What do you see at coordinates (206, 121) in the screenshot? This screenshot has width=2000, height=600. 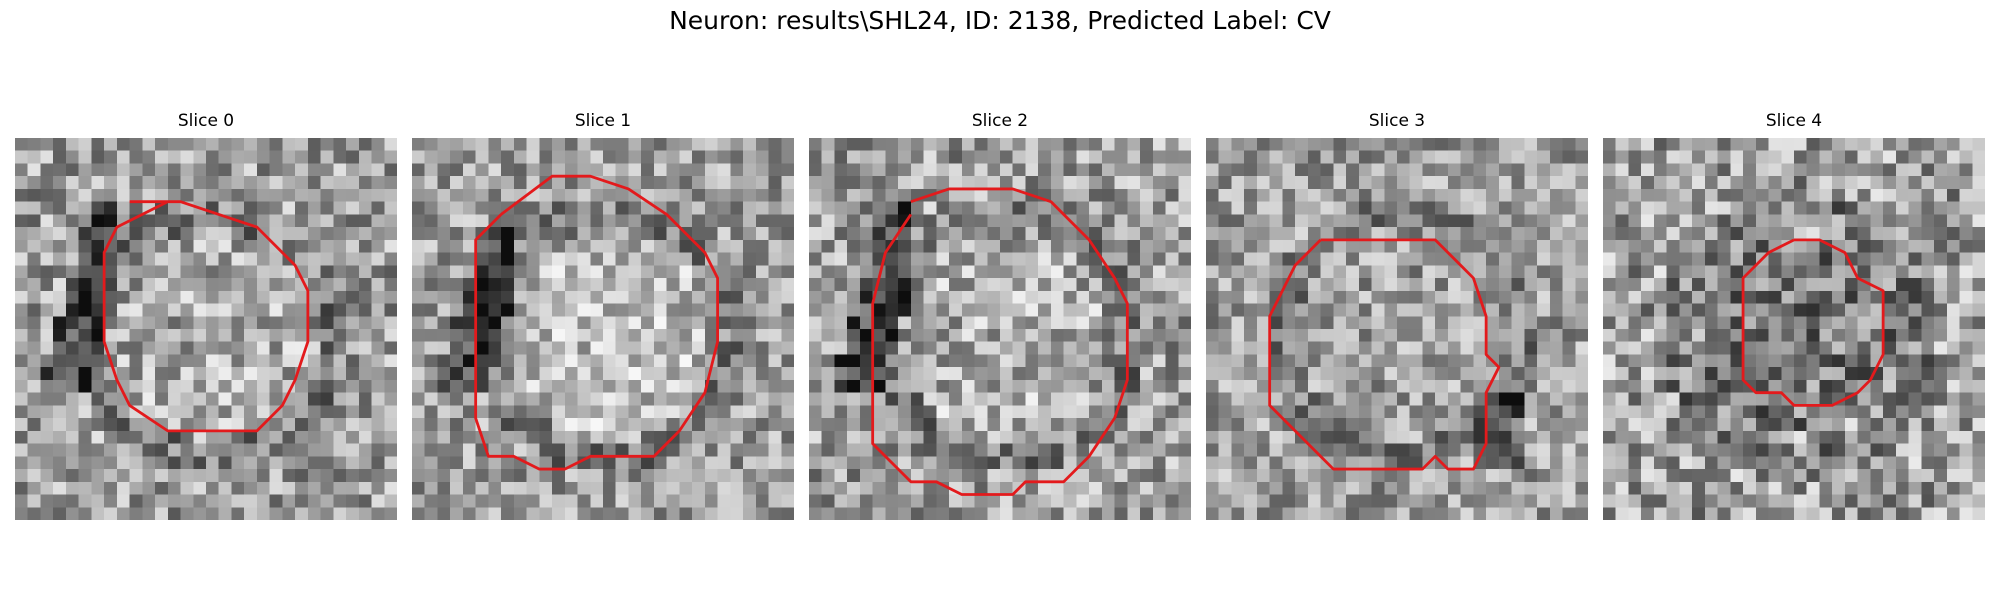 I see `slice-title: Slice 0` at bounding box center [206, 121].